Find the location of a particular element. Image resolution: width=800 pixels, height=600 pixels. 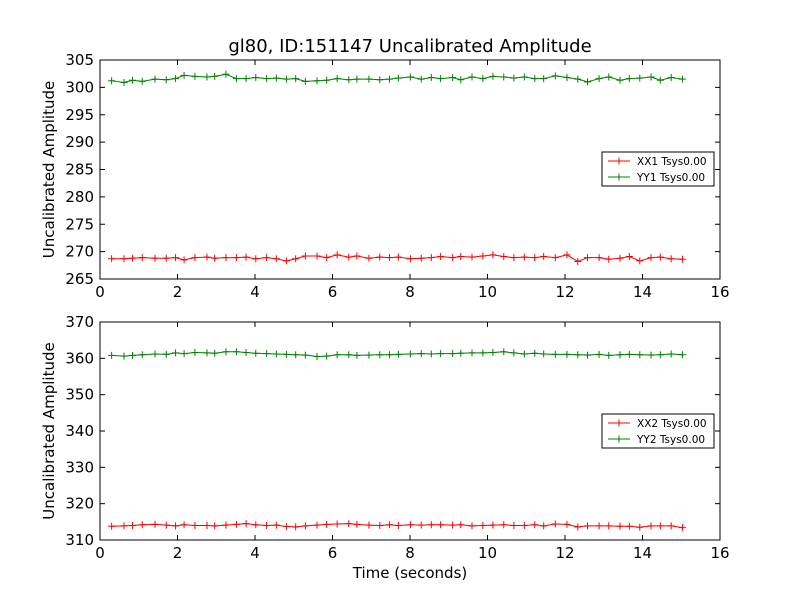

x-tick-label: 6 is located at coordinates (333, 292).